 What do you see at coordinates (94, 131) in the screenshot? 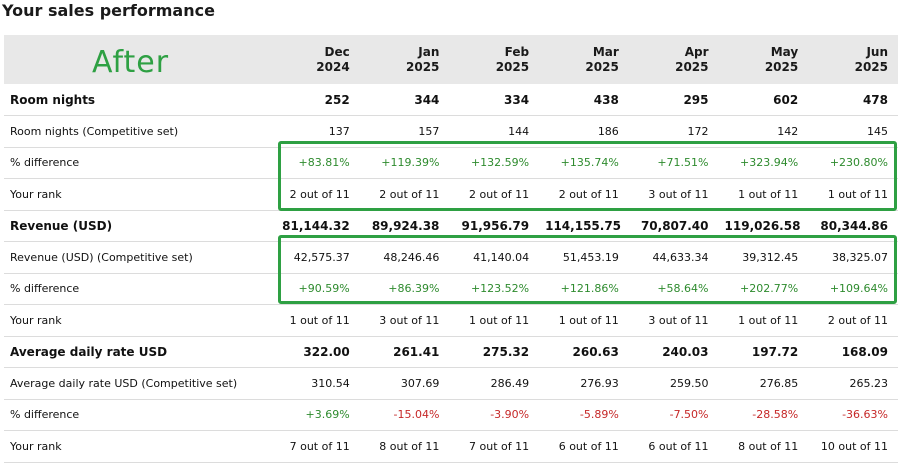
I see `row-label: Room nights (Competitive set)` at bounding box center [94, 131].